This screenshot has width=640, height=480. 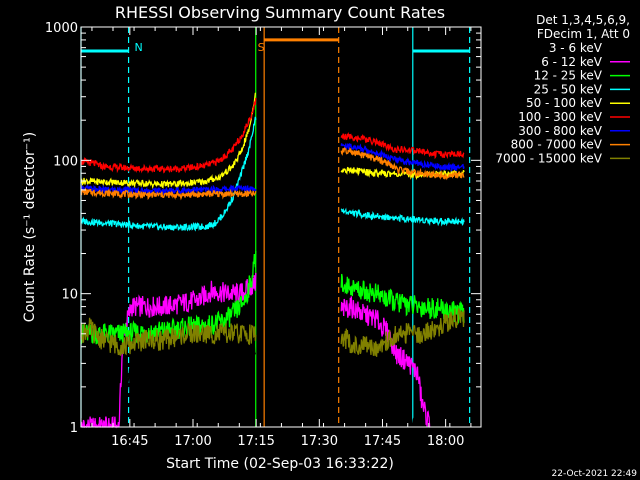 I want to click on legend-label: 800 - 7000 keV, so click(x=557, y=145).